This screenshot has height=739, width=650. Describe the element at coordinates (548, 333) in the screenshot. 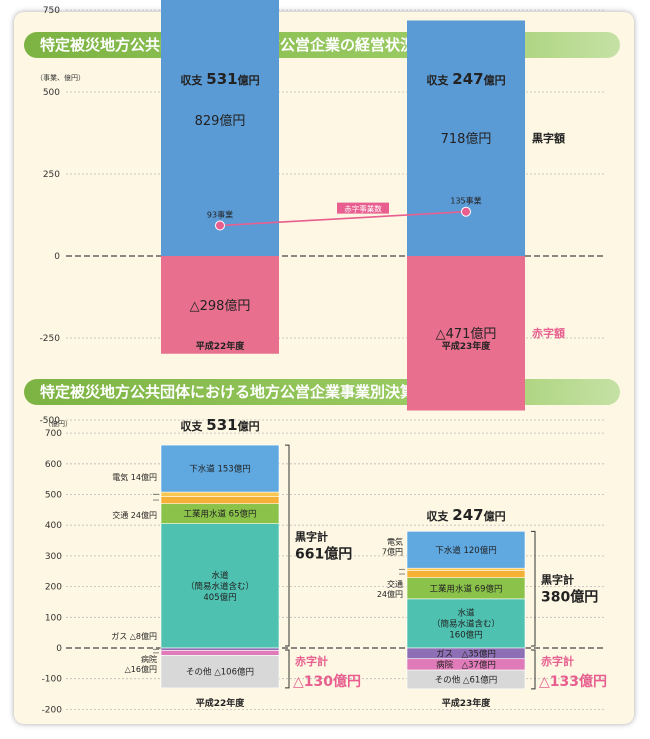

I see `chart-1-legend-deficit: 赤字額` at that location.